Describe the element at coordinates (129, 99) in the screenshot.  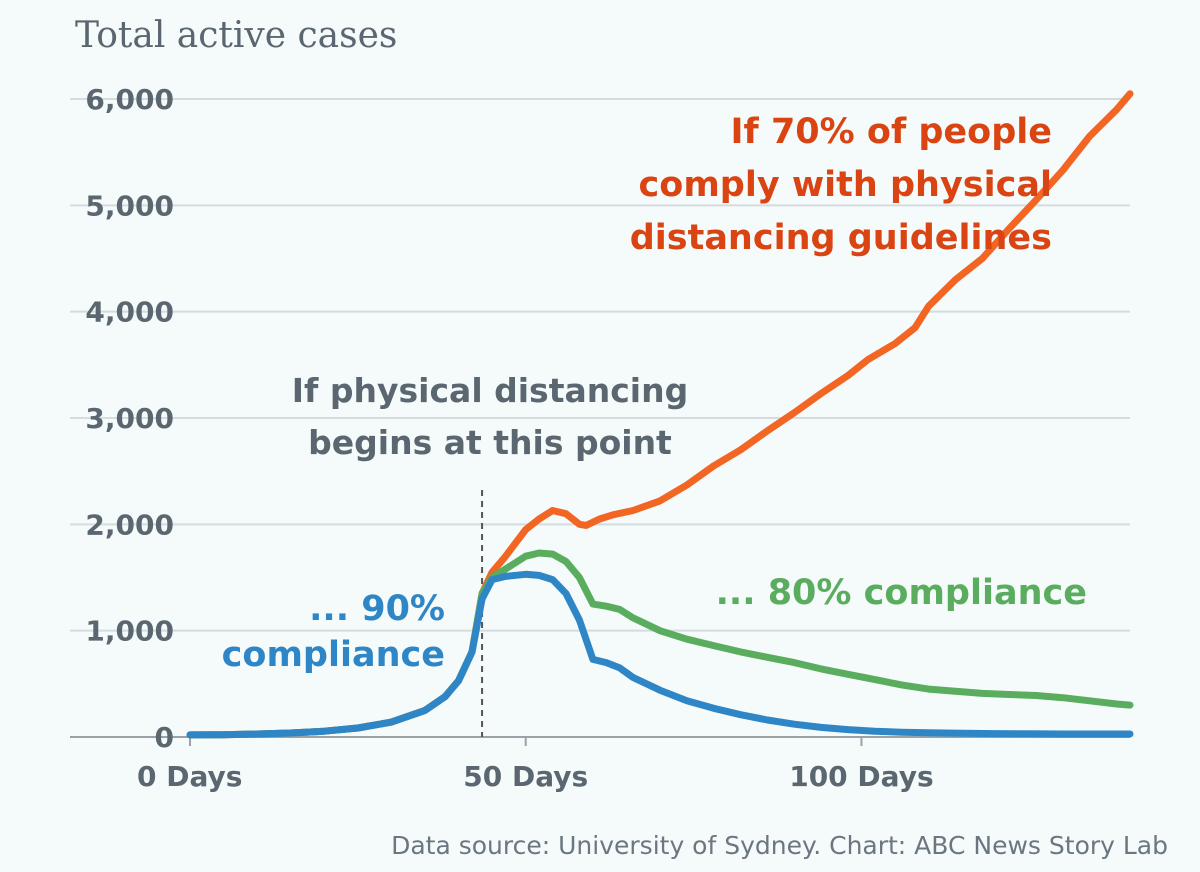
I see `y-tick-label: 6,000` at that location.